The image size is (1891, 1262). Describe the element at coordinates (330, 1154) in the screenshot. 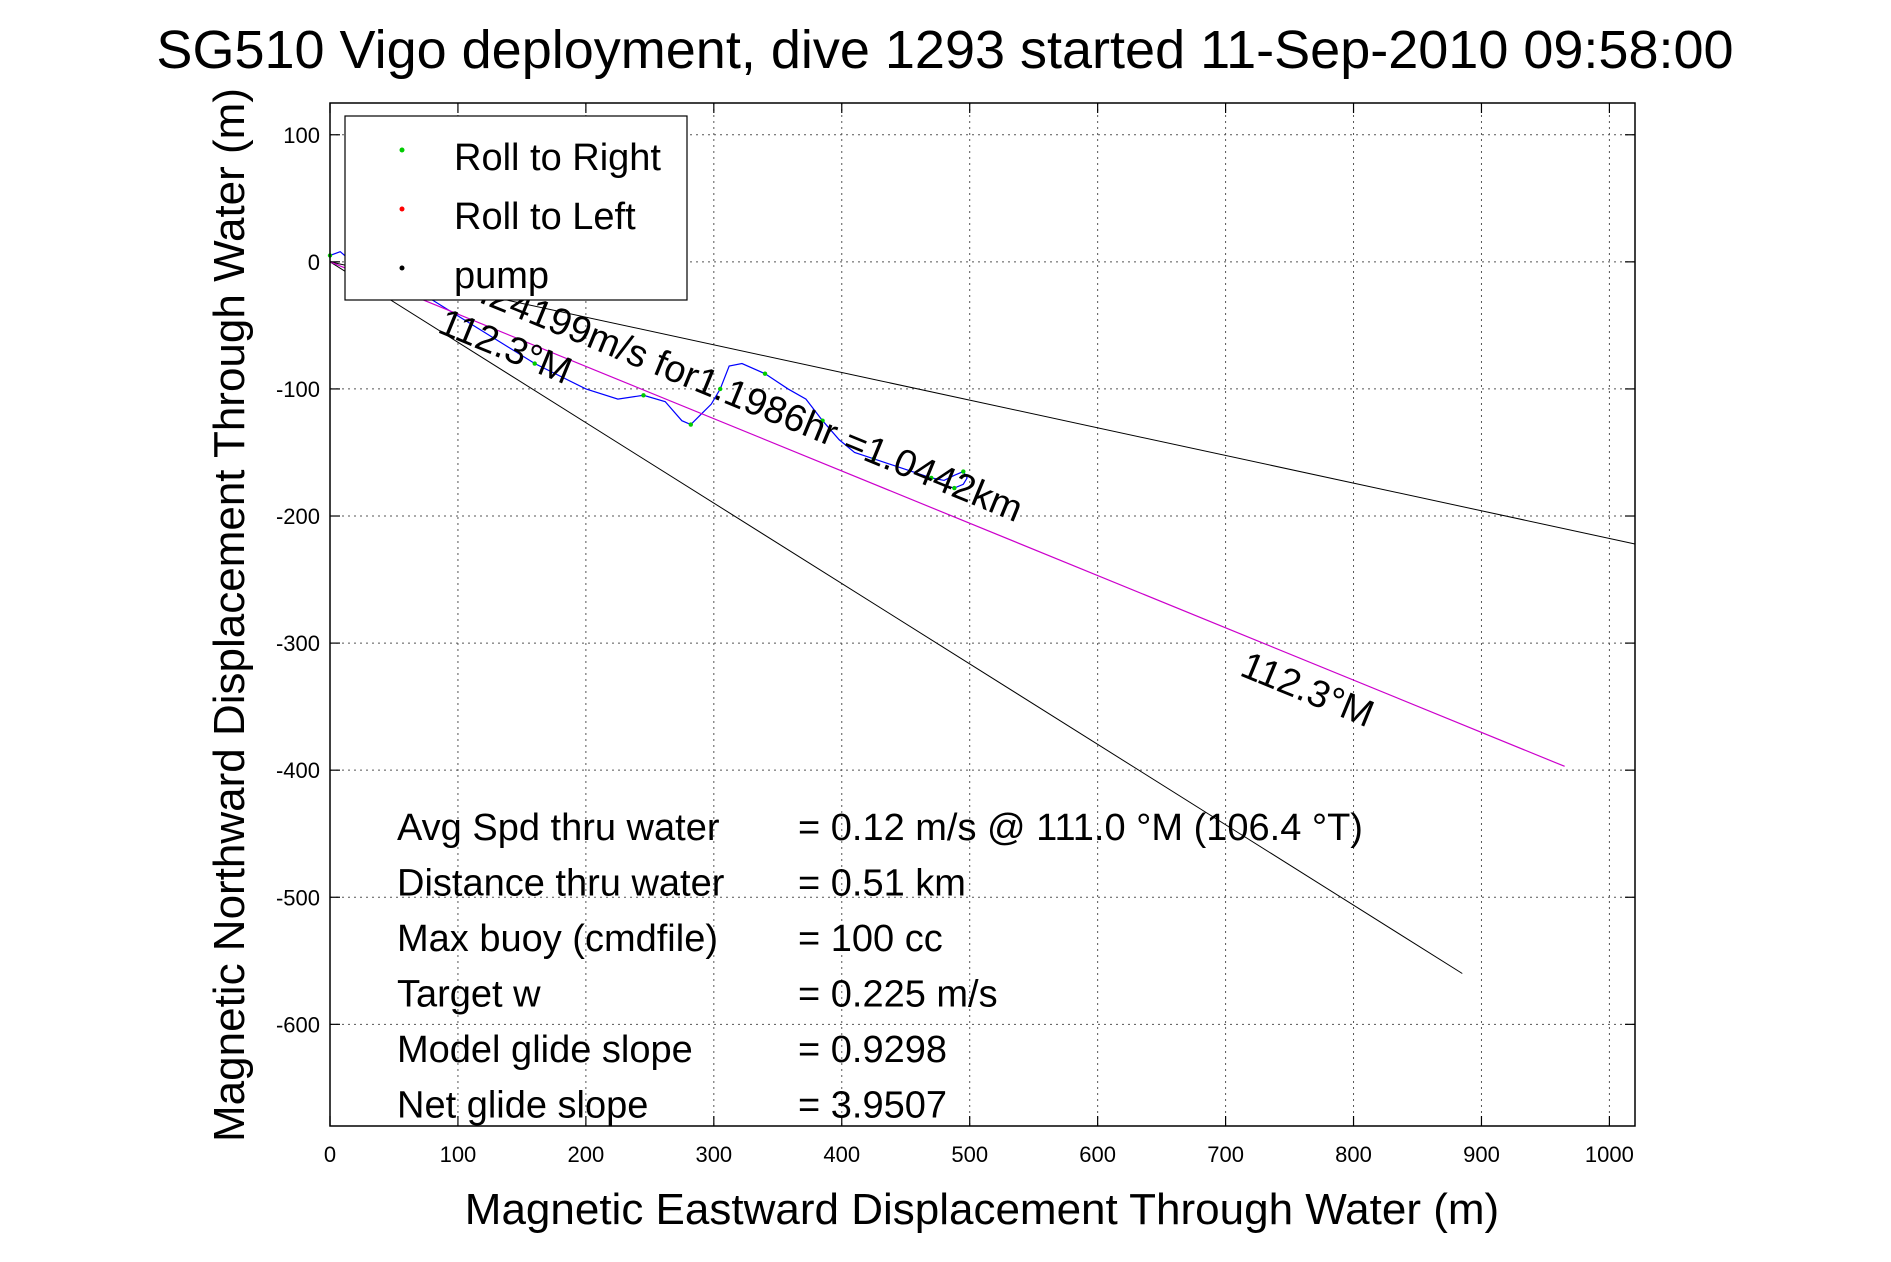

I see `x-tick-label: 0` at that location.